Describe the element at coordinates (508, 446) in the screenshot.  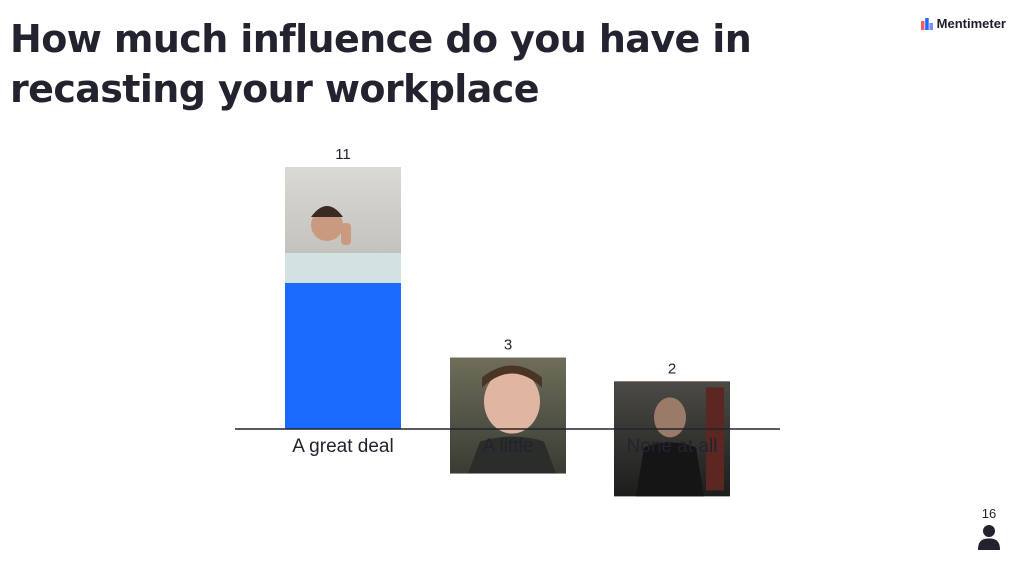
I see `category-label: A little` at that location.